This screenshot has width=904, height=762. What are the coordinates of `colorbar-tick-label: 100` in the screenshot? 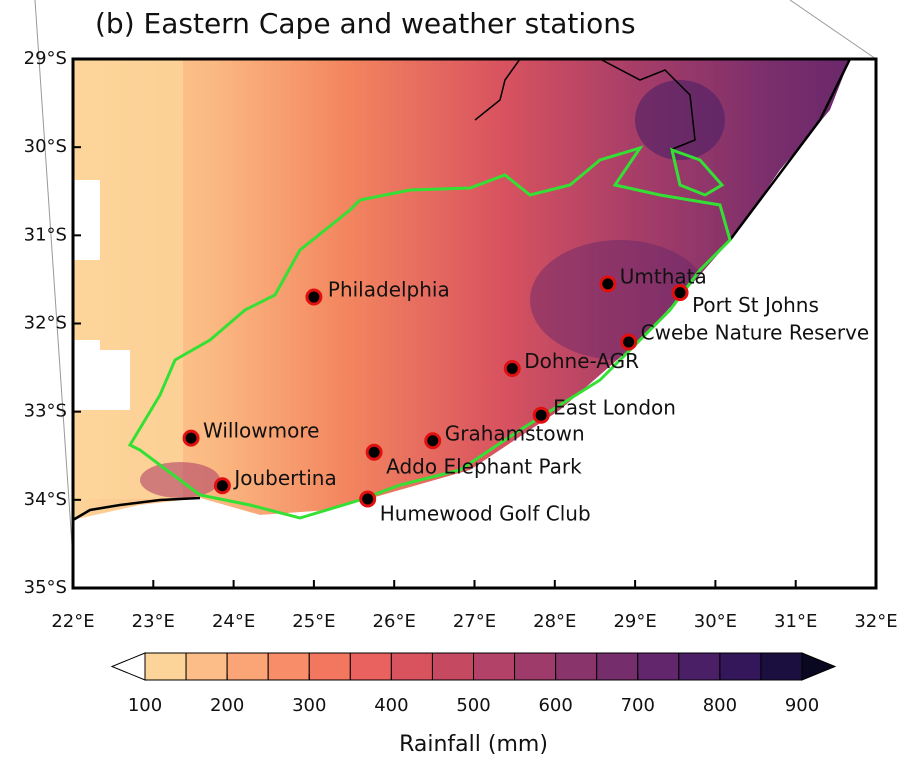 It's located at (145, 705).